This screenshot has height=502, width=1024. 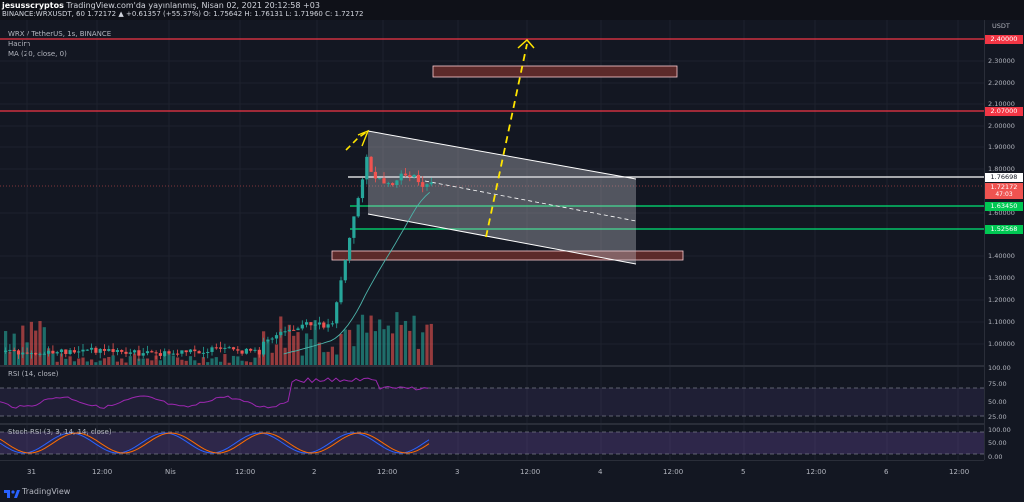 What do you see at coordinates (997, 384) in the screenshot?
I see `rsi-axis-label: 75.00` at bounding box center [997, 384].